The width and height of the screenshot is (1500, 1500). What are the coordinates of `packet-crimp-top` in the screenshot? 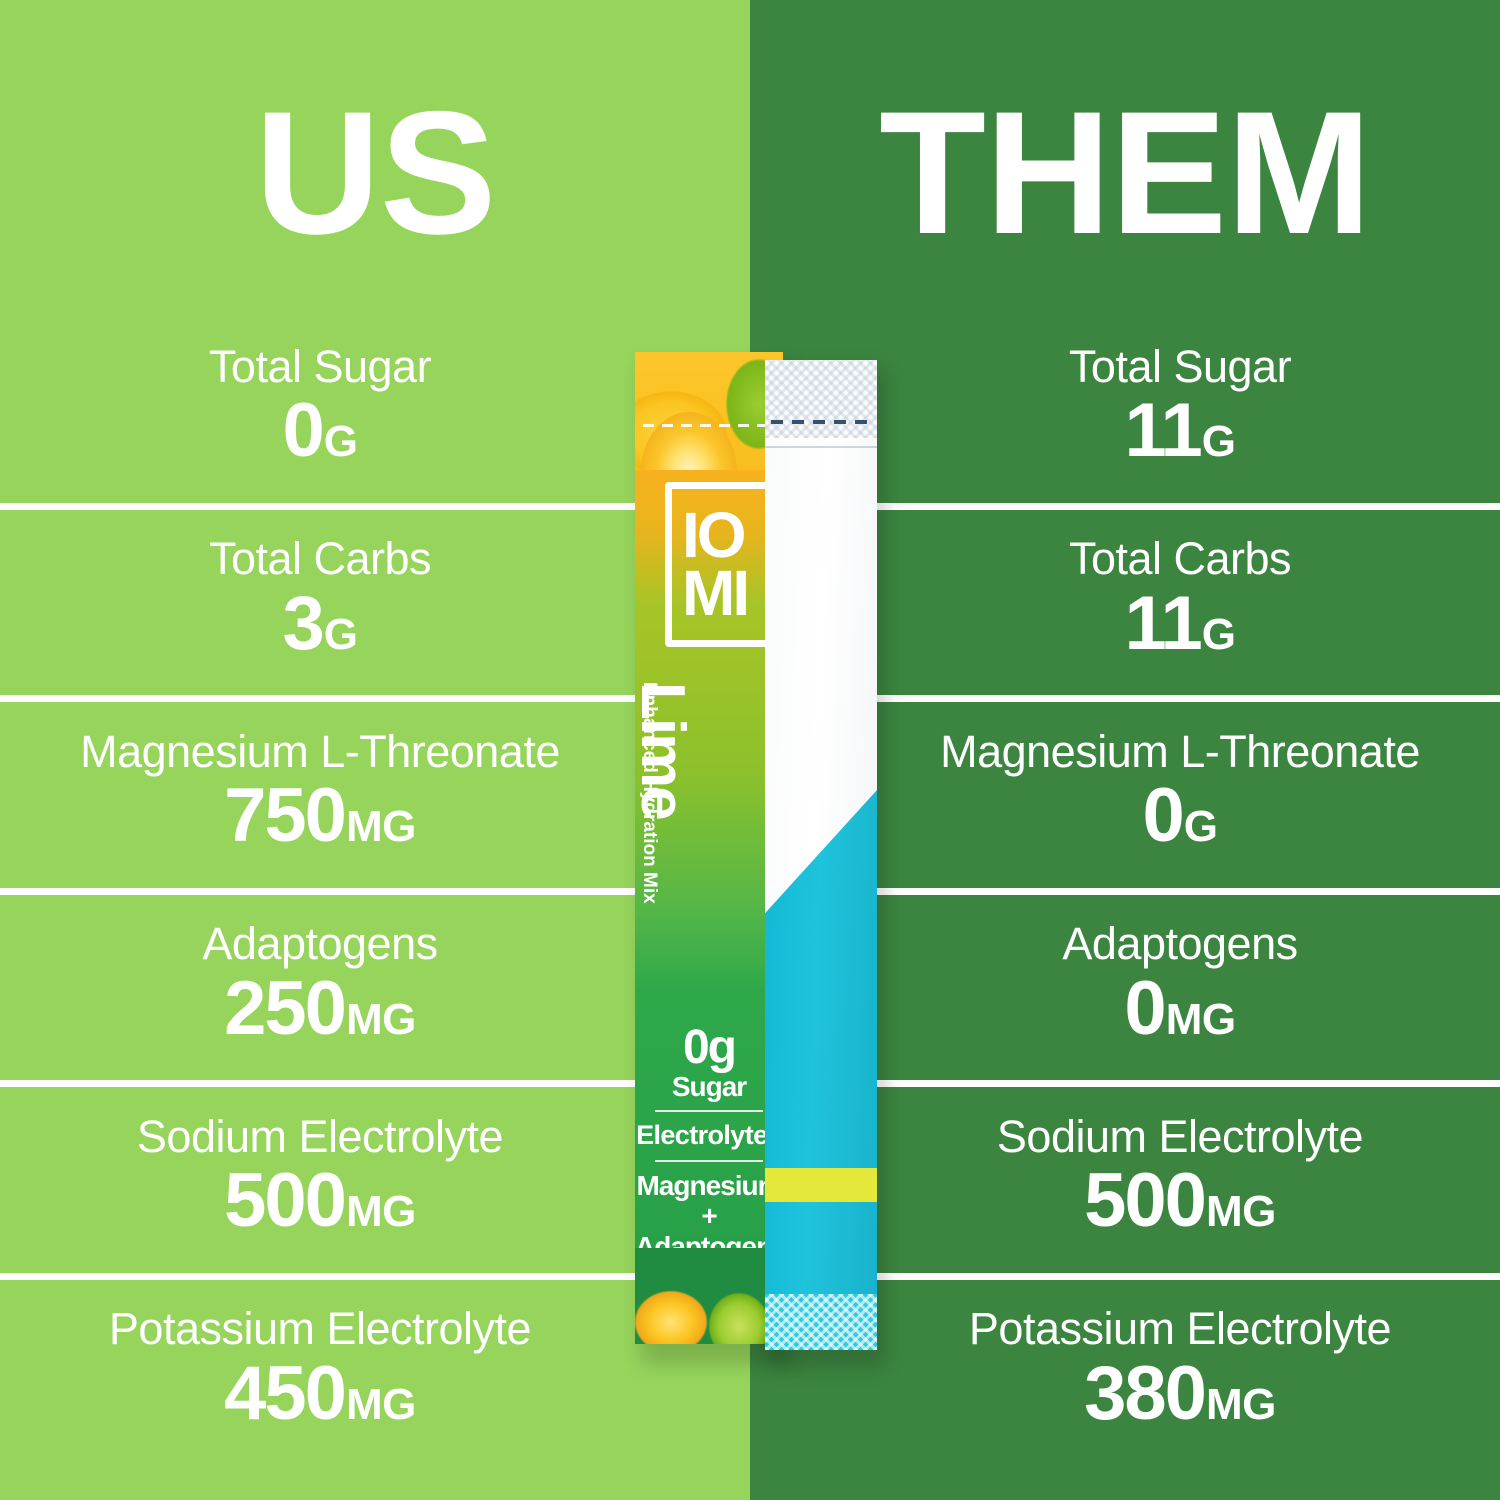 It's located at (821, 399).